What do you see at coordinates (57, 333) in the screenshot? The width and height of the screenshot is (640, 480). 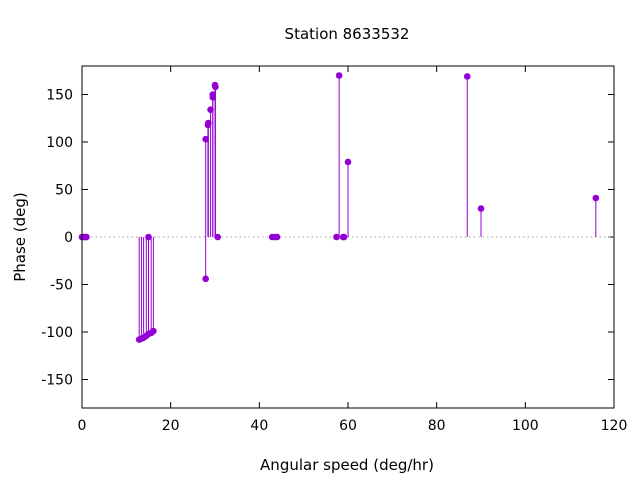 I see `y-tick-label: -100` at bounding box center [57, 333].